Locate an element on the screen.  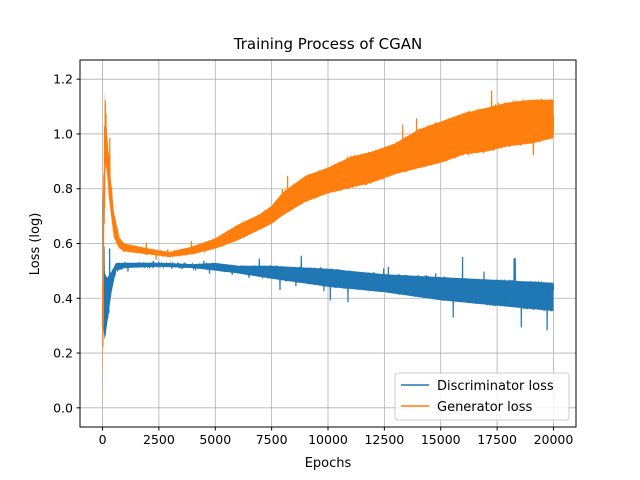
y-tick-label: 1.0 is located at coordinates (63, 133).